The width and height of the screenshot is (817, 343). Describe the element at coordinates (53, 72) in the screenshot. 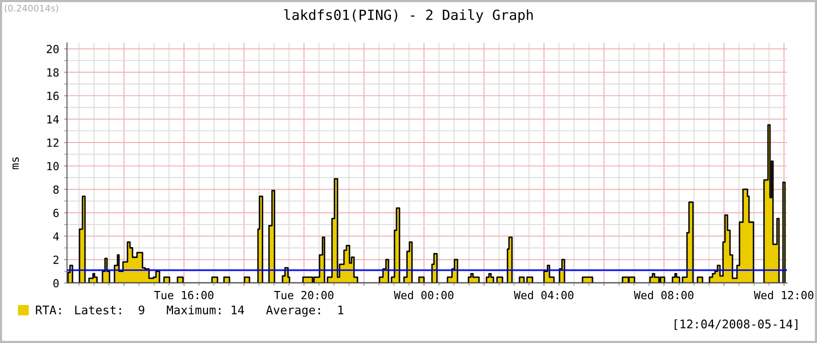

I see `y-tick-label: 18` at that location.